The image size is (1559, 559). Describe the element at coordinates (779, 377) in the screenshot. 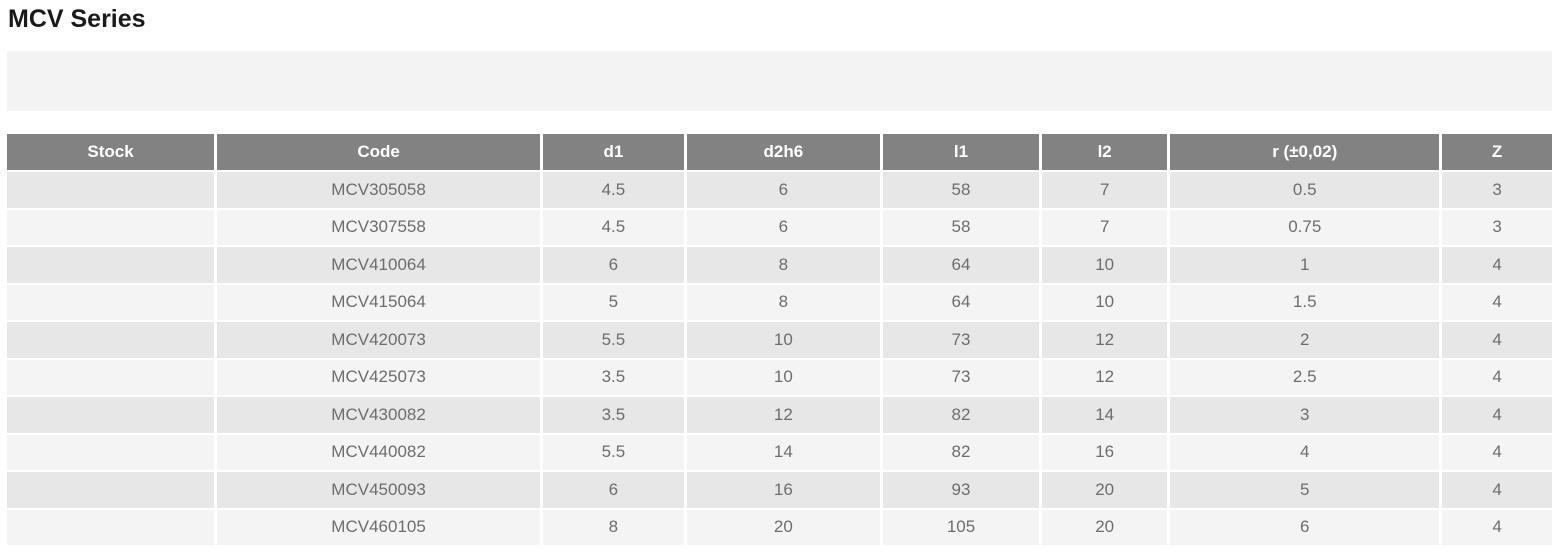

I see `table-row: MCV425073 3.5 10 73 12 2.5 4` at that location.